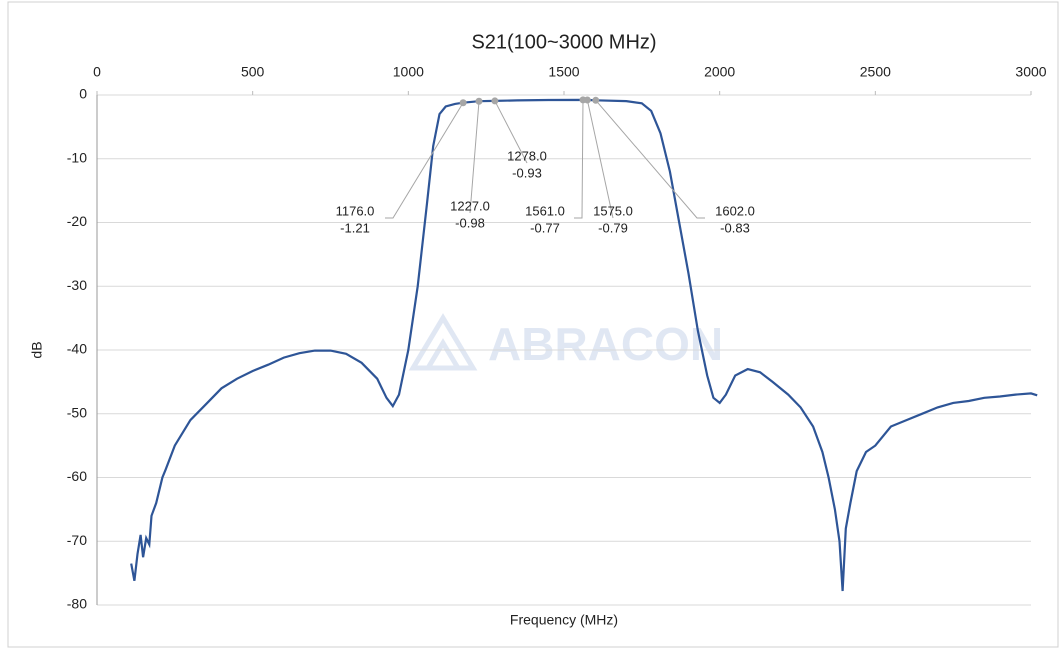 The image size is (1060, 649). Describe the element at coordinates (408, 72) in the screenshot. I see `x-tick-label: 1000` at that location.